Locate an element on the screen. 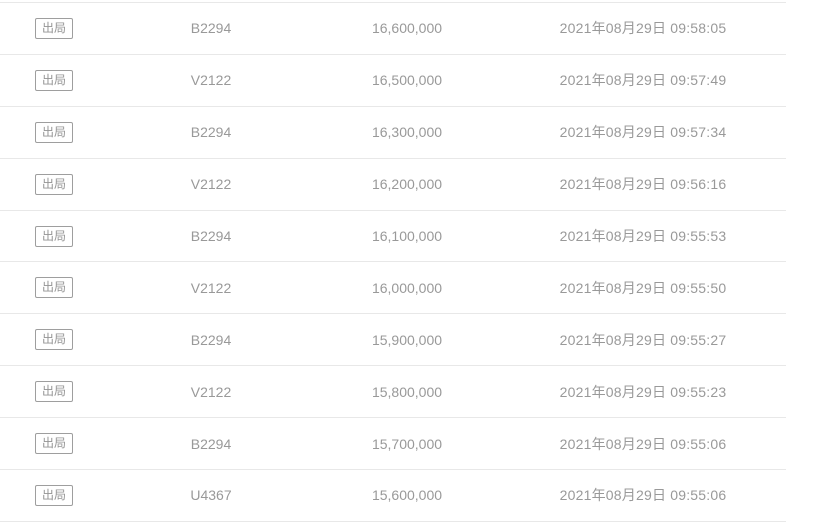 This screenshot has width=815, height=522. bid-amount: 16,100,000 is located at coordinates (407, 236).